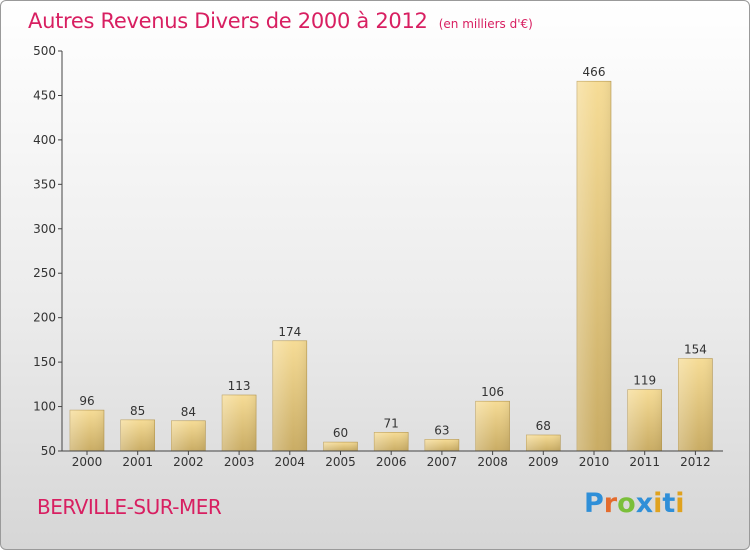 This screenshot has width=750, height=550. I want to click on logo-letter: r, so click(610, 503).